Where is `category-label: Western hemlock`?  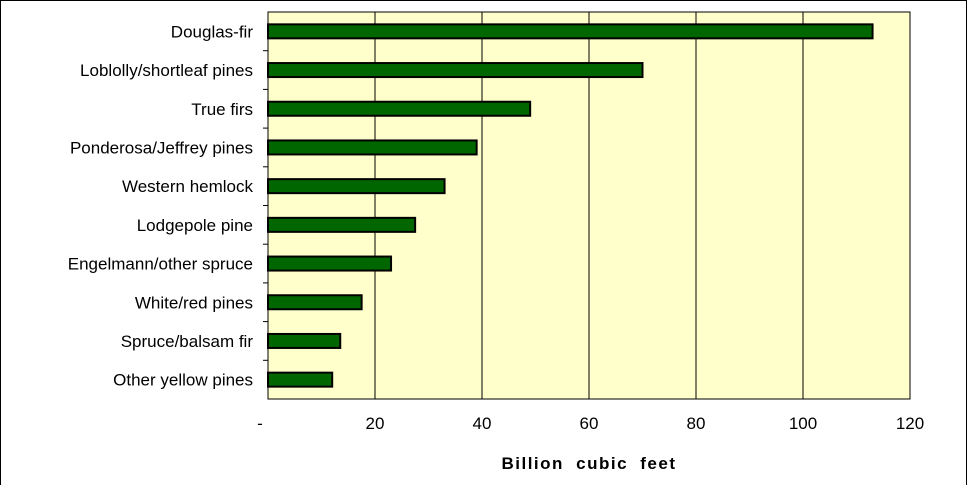
category-label: Western hemlock is located at coordinates (188, 186).